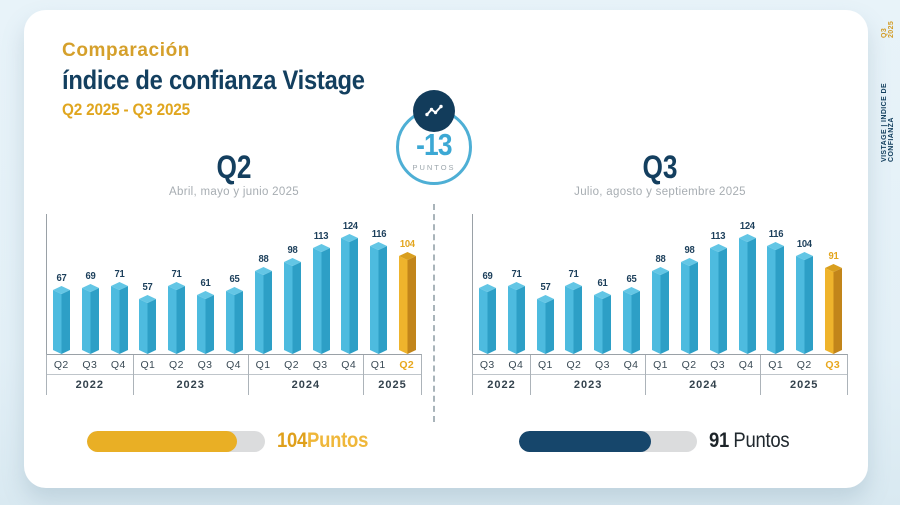 The height and width of the screenshot is (505, 900). What do you see at coordinates (434, 144) in the screenshot?
I see `delta-value: -13` at bounding box center [434, 144].